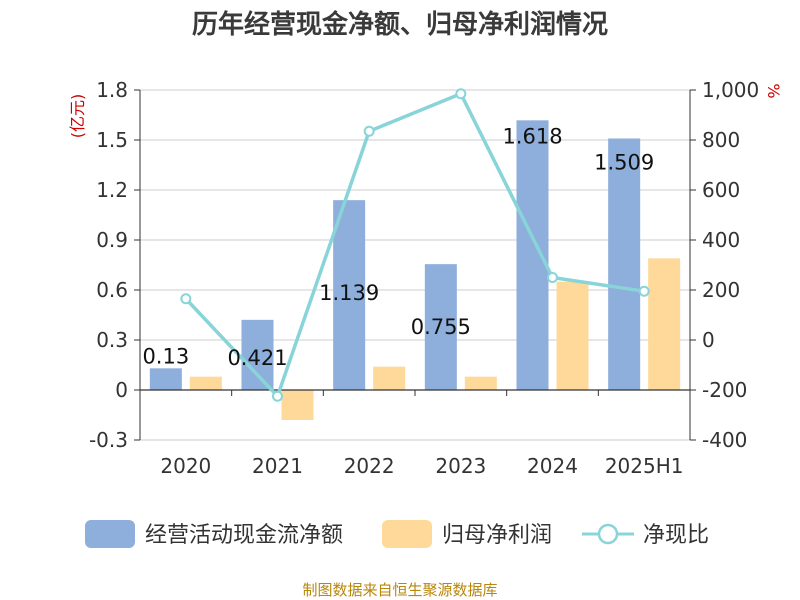  I want to click on chart-title: 历年经营现金净额、归母净利润情况, so click(400, 24).